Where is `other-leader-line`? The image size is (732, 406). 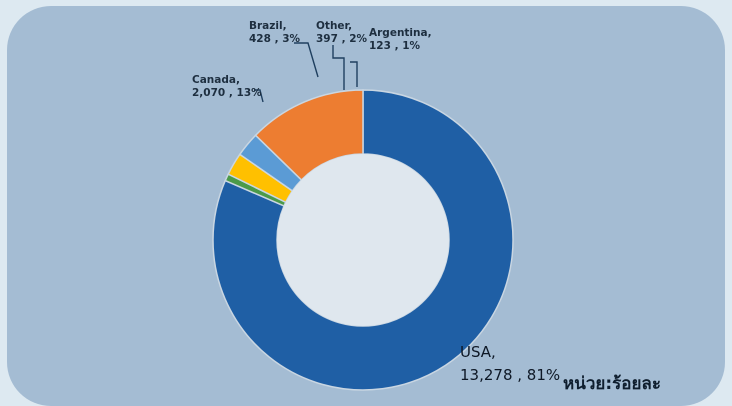 other-leader-line is located at coordinates (338, 67).